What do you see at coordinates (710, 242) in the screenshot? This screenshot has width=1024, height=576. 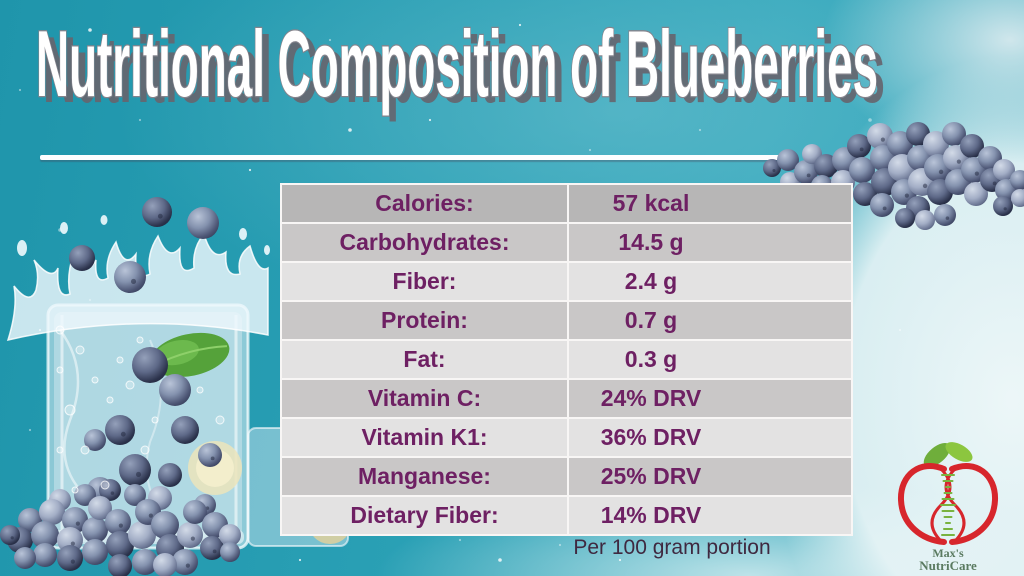 I see `nutrient-value: 14.5 g` at bounding box center [710, 242].